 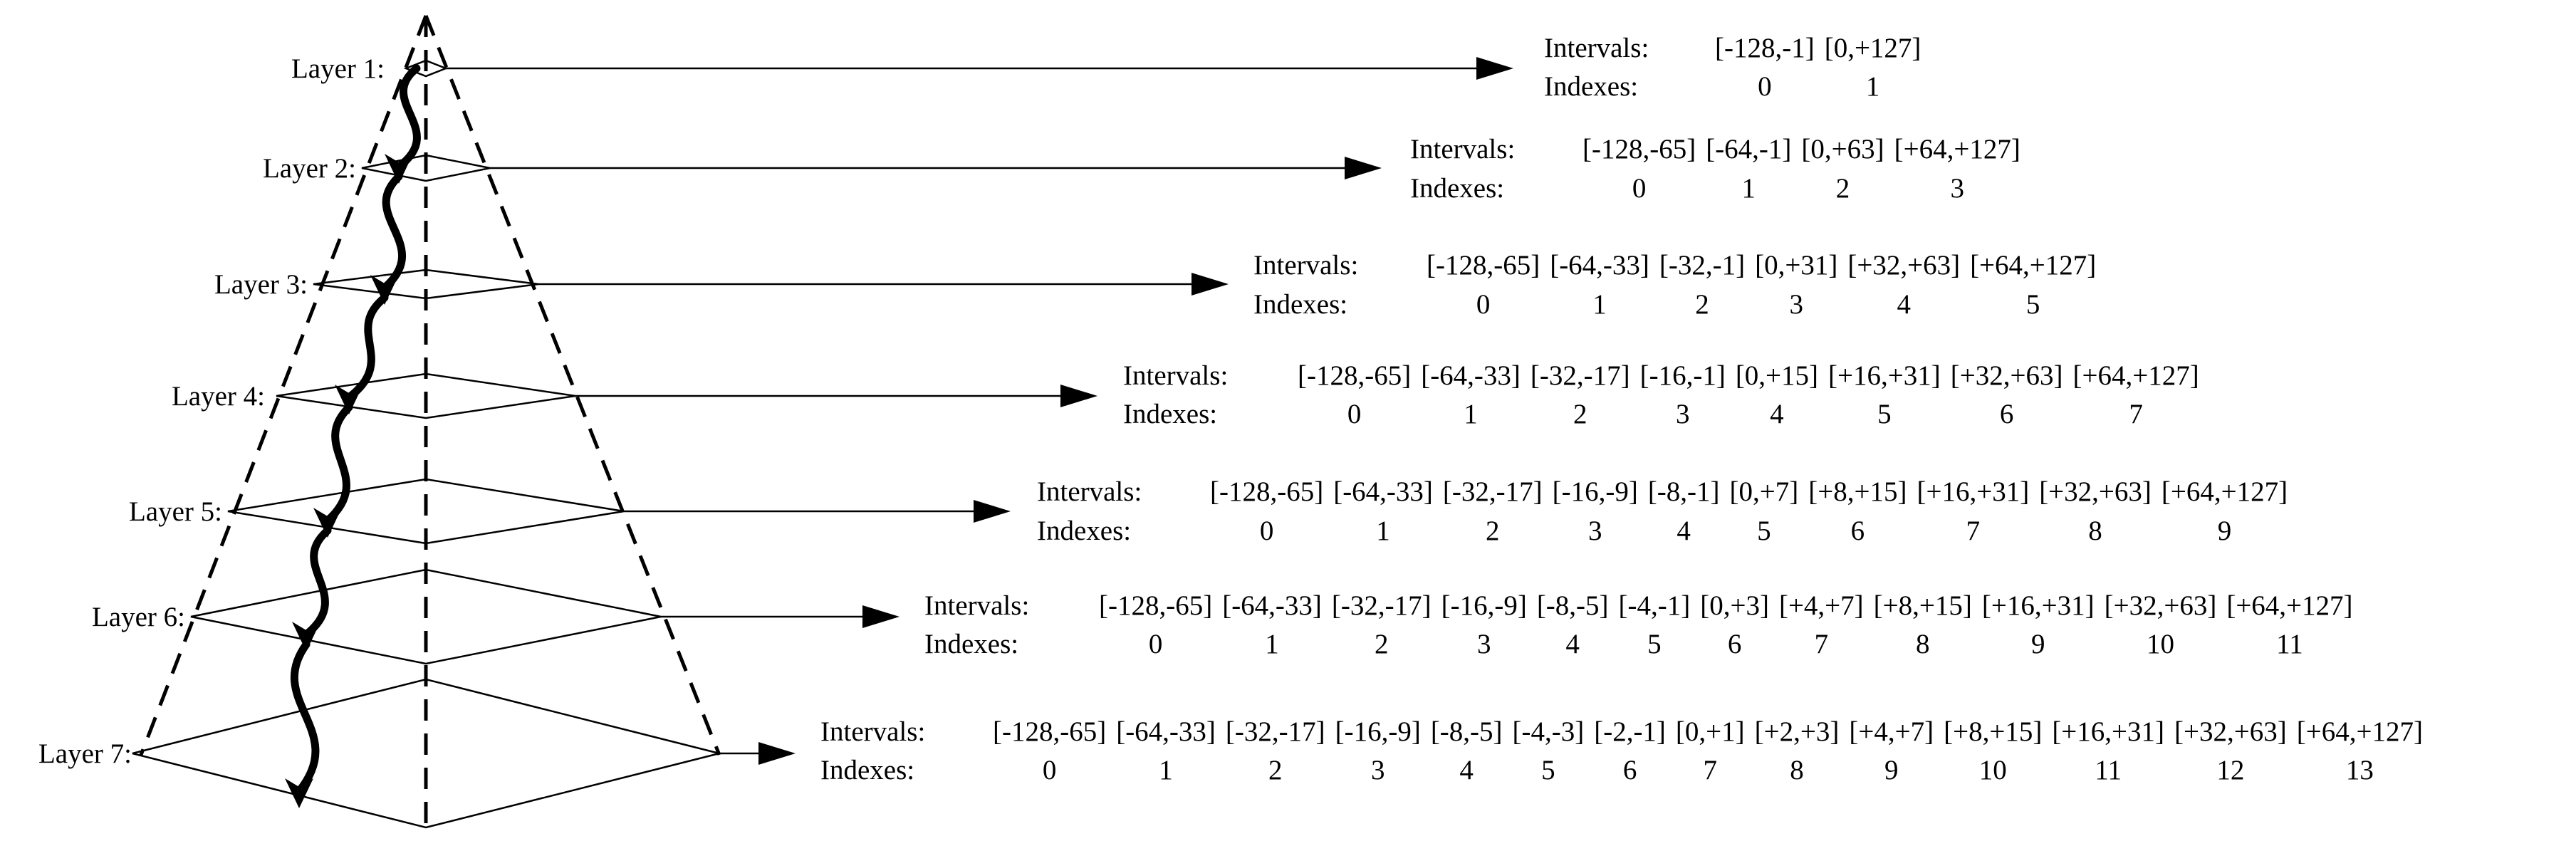 What do you see at coordinates (1580, 375) in the screenshot?
I see `interval-cell: [-32,-17]` at bounding box center [1580, 375].